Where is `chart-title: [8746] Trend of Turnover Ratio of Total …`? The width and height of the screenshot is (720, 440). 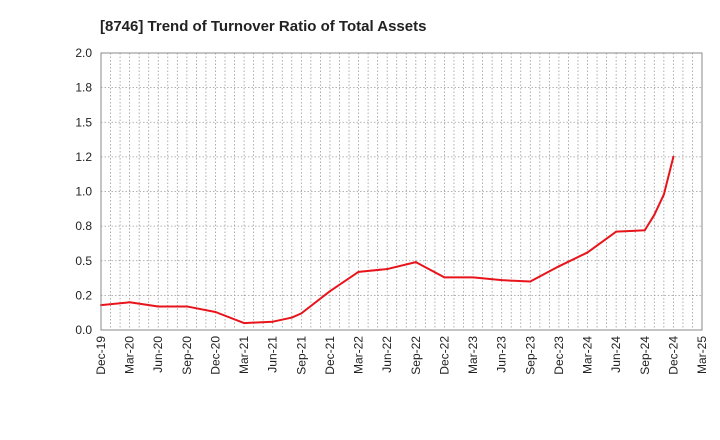
chart-title: [8746] Trend of Turnover Ratio of Total … is located at coordinates (263, 26).